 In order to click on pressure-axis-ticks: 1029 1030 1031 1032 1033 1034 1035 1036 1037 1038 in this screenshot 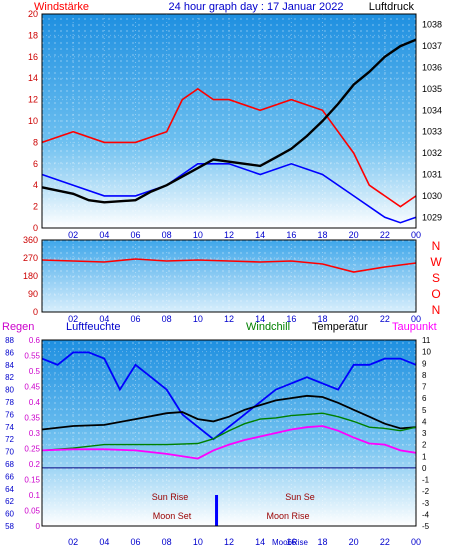, I will do `click(432, 121)`.